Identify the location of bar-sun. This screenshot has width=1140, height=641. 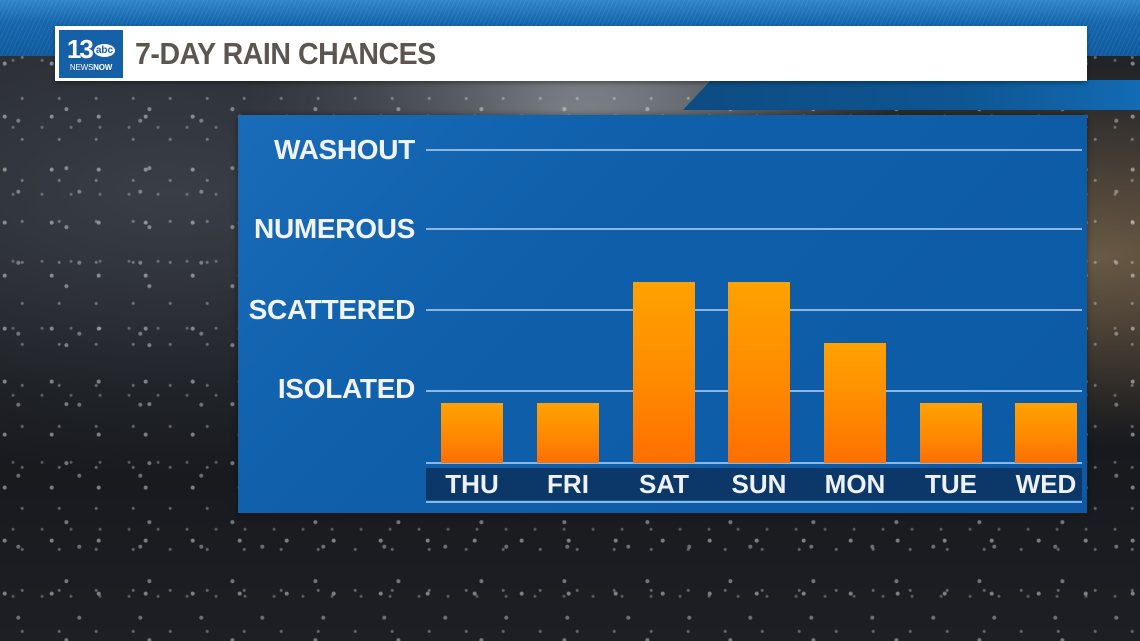
(759, 372).